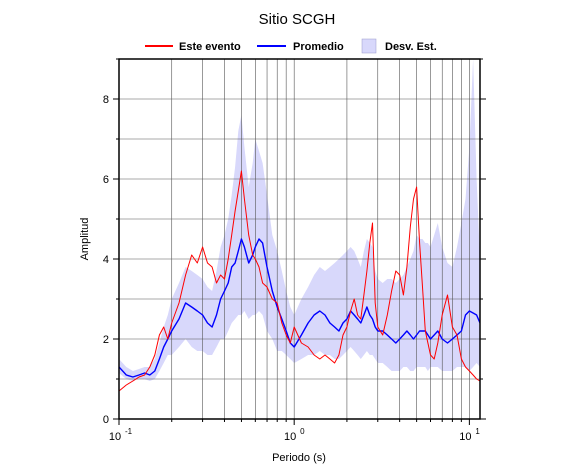 The width and height of the screenshot is (586, 475). What do you see at coordinates (291, 46) in the screenshot?
I see `legend: Este evento Promedio Desv. Est.` at bounding box center [291, 46].